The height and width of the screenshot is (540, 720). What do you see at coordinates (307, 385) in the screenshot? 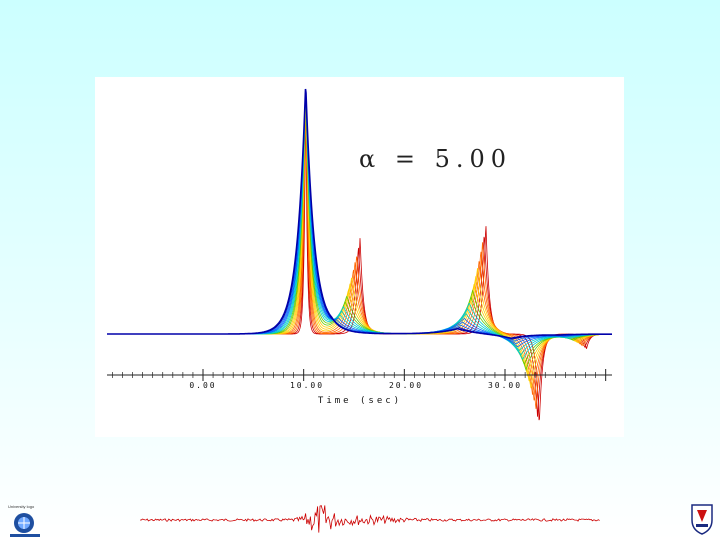
I see `tick-label-10: 10.00` at bounding box center [307, 385].